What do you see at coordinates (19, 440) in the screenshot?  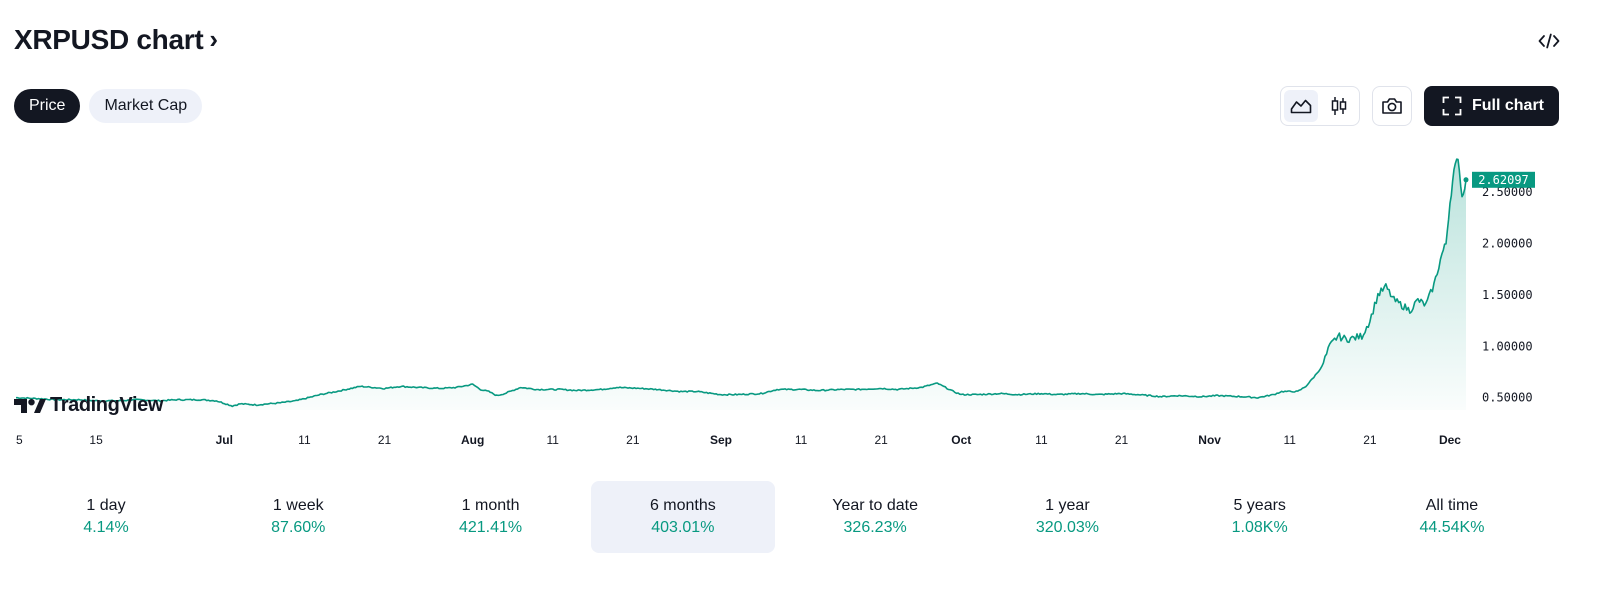 I see `x-tick-label: 5` at bounding box center [19, 440].